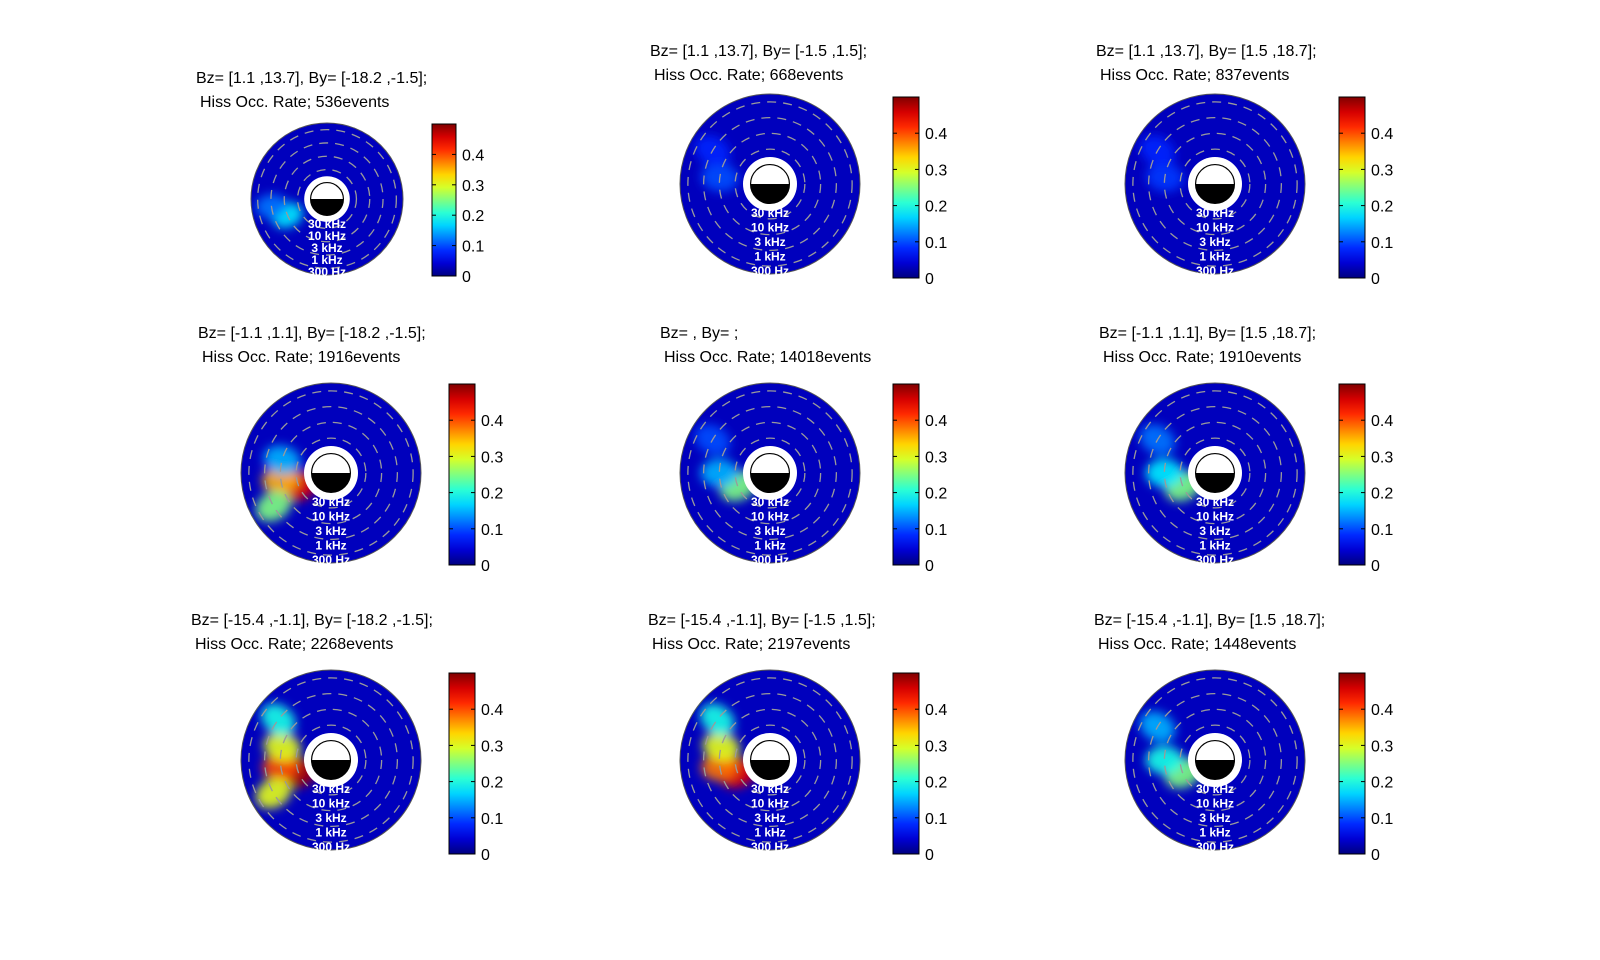  I want to click on title-line1: Bz= , By= ;, so click(699, 333).